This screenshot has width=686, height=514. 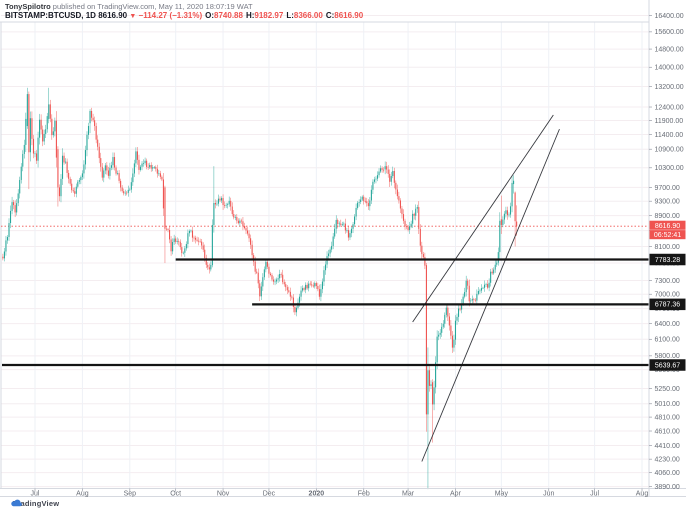 What do you see at coordinates (364, 494) in the screenshot?
I see `time-tick-label: Feb` at bounding box center [364, 494].